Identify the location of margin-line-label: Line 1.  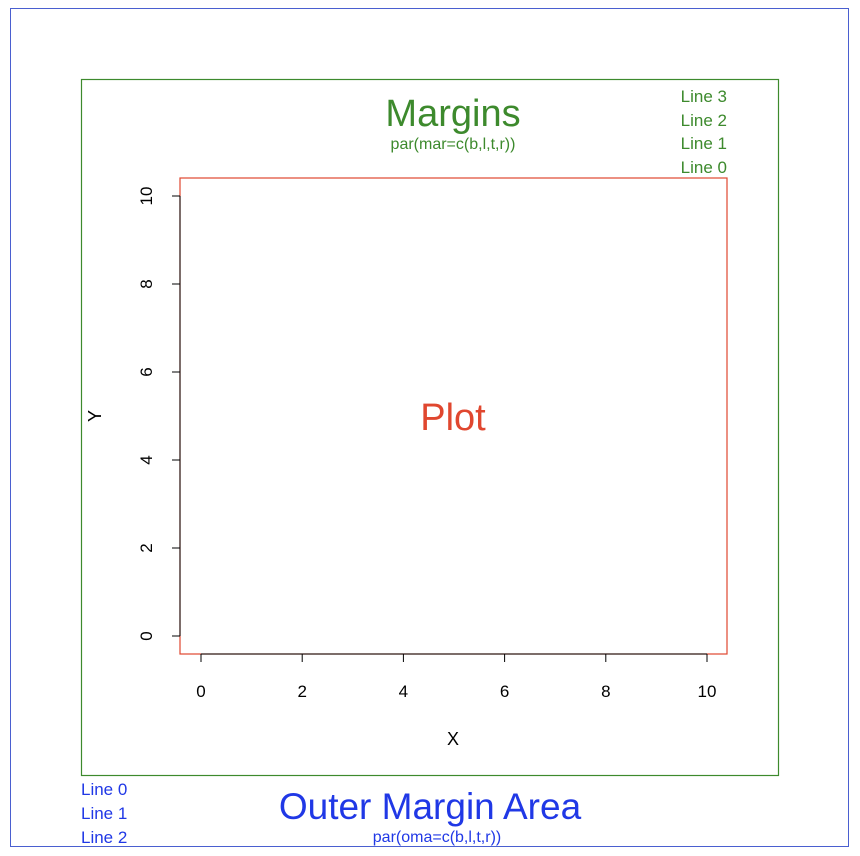
(704, 143).